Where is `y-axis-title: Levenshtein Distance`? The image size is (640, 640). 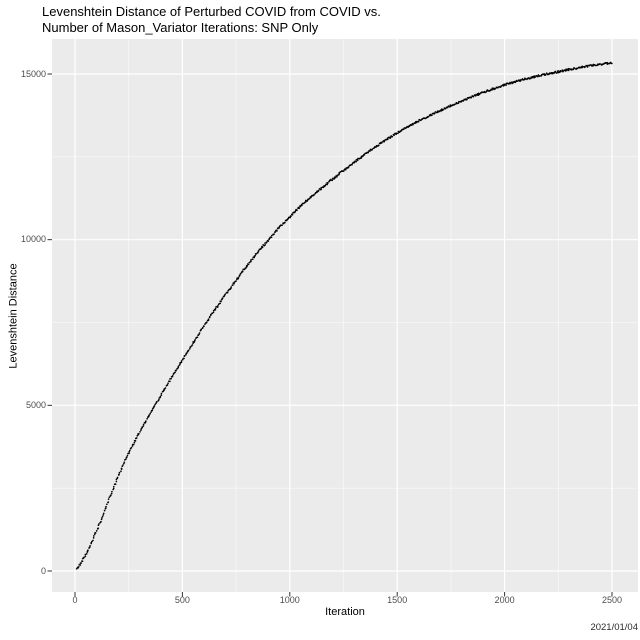 y-axis-title: Levenshtein Distance is located at coordinates (13, 316).